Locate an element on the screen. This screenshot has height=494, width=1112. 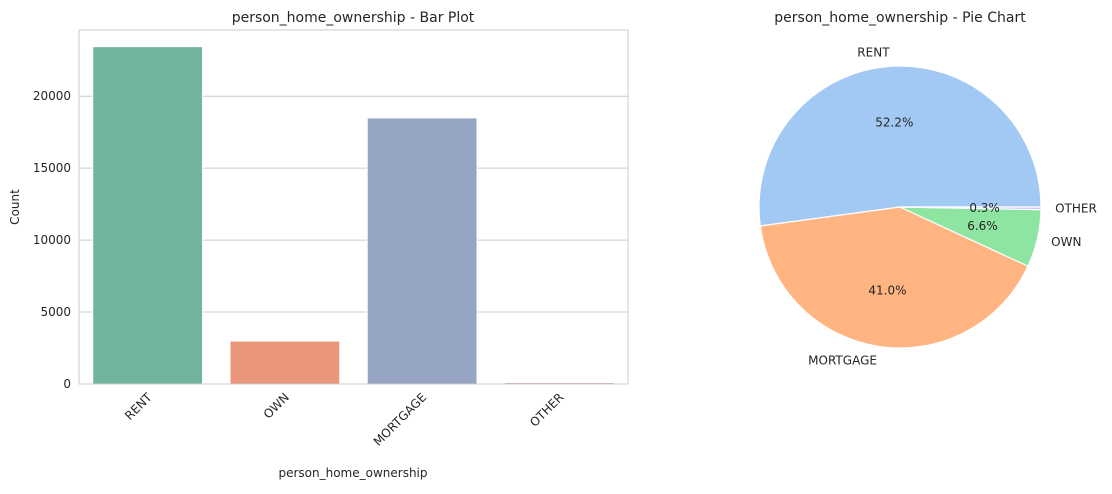
pie-slice-other is located at coordinates (970, 208).